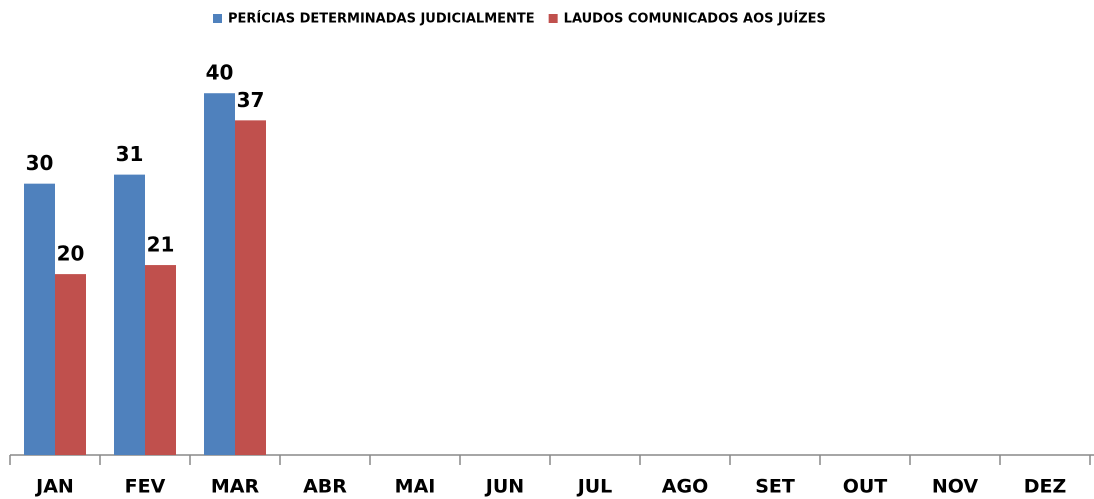  What do you see at coordinates (775, 487) in the screenshot?
I see `x-tick-label: SET` at bounding box center [775, 487].